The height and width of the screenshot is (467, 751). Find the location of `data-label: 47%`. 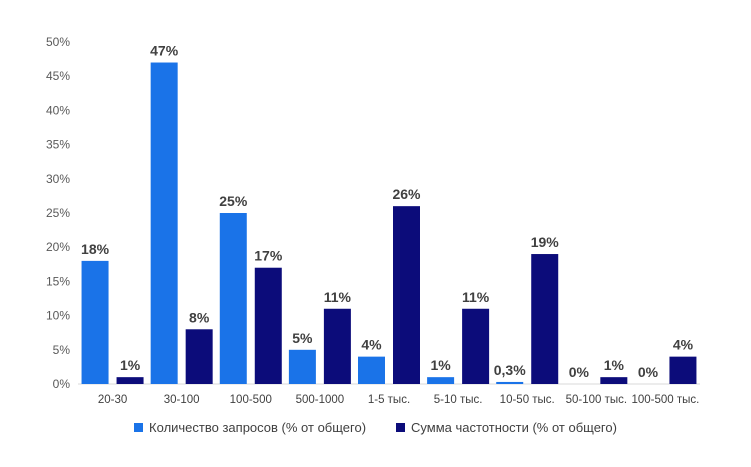

data-label: 47% is located at coordinates (164, 51).